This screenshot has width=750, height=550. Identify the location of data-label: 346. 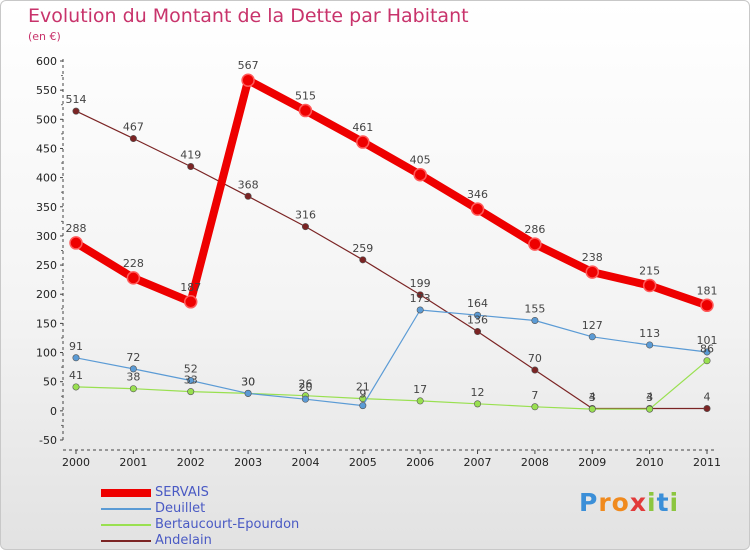
(477, 194).